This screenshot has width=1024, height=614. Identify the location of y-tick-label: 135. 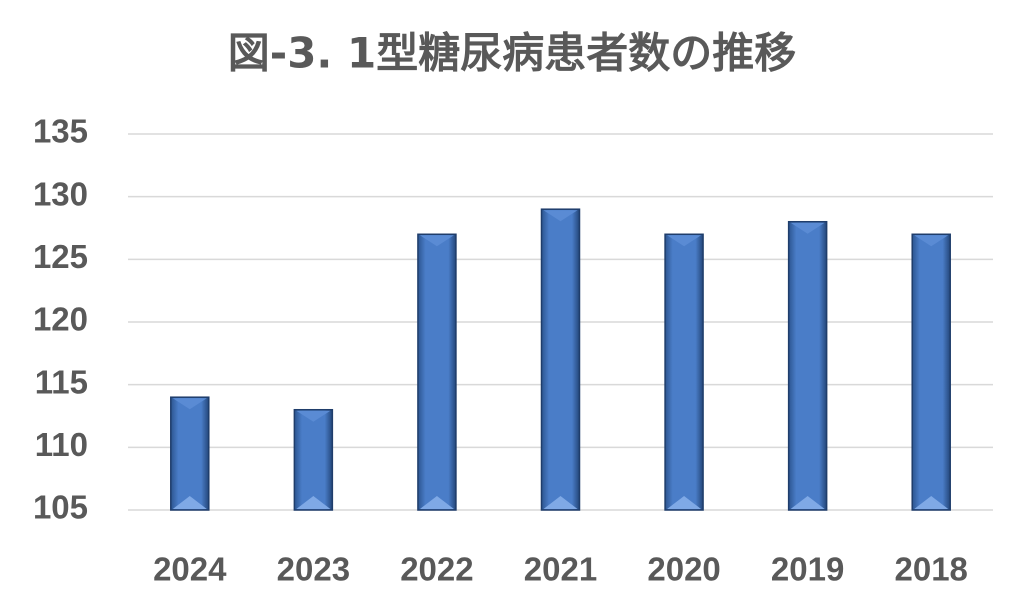
(60, 131).